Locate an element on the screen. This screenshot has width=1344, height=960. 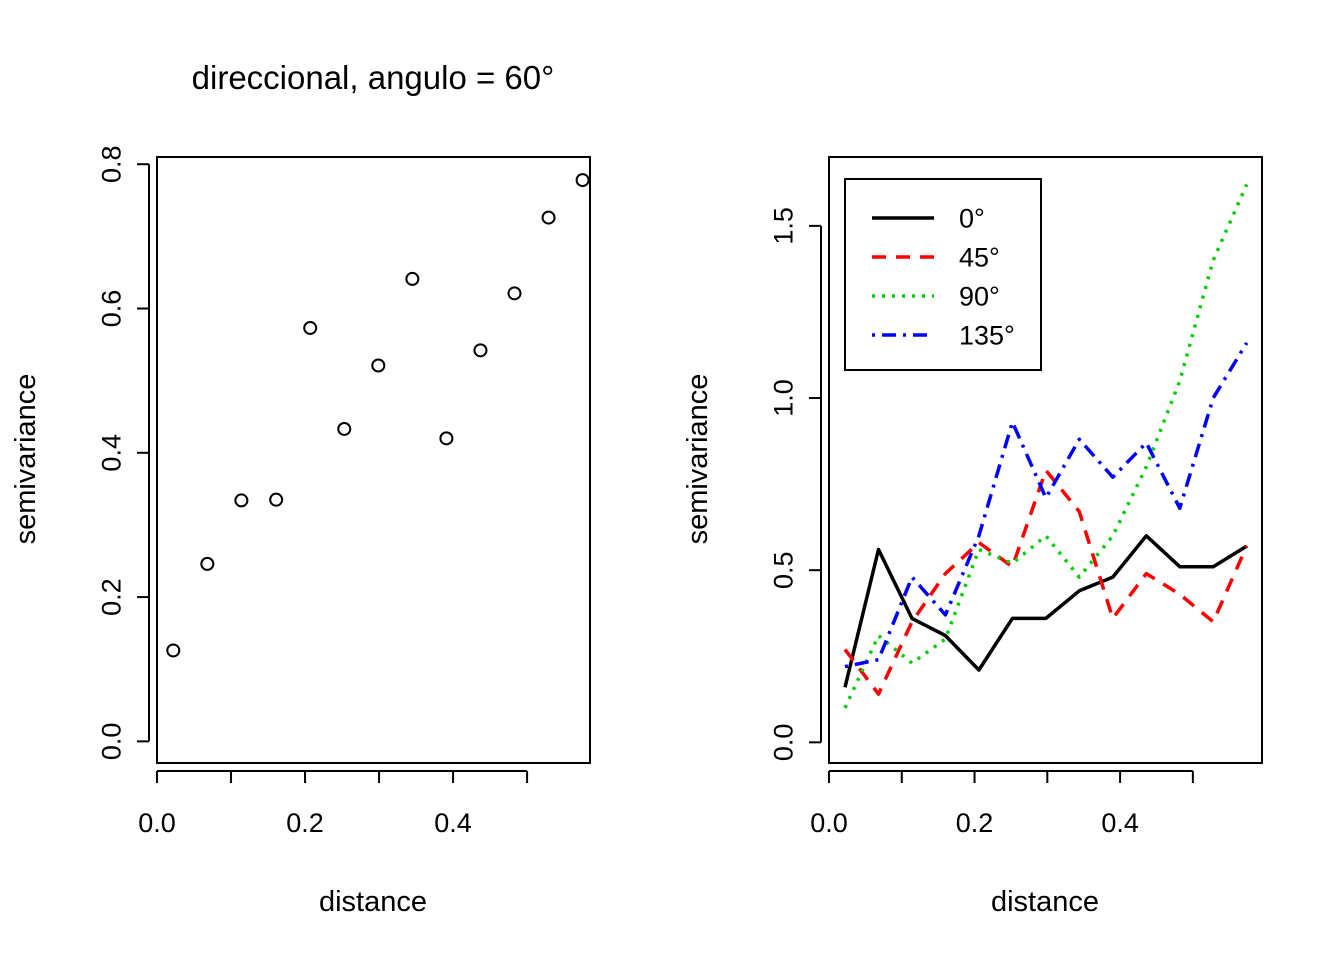
legend-label: 45° is located at coordinates (979, 257).